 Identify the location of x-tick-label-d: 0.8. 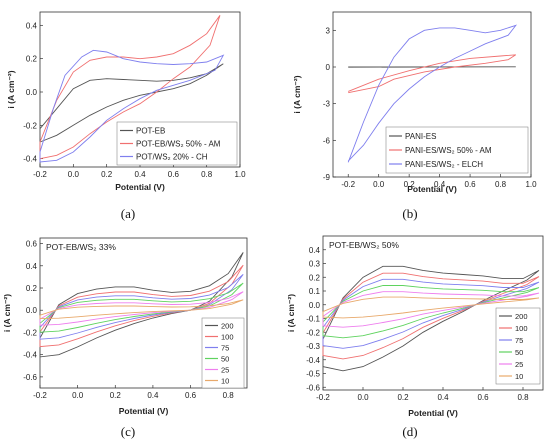
(523, 397).